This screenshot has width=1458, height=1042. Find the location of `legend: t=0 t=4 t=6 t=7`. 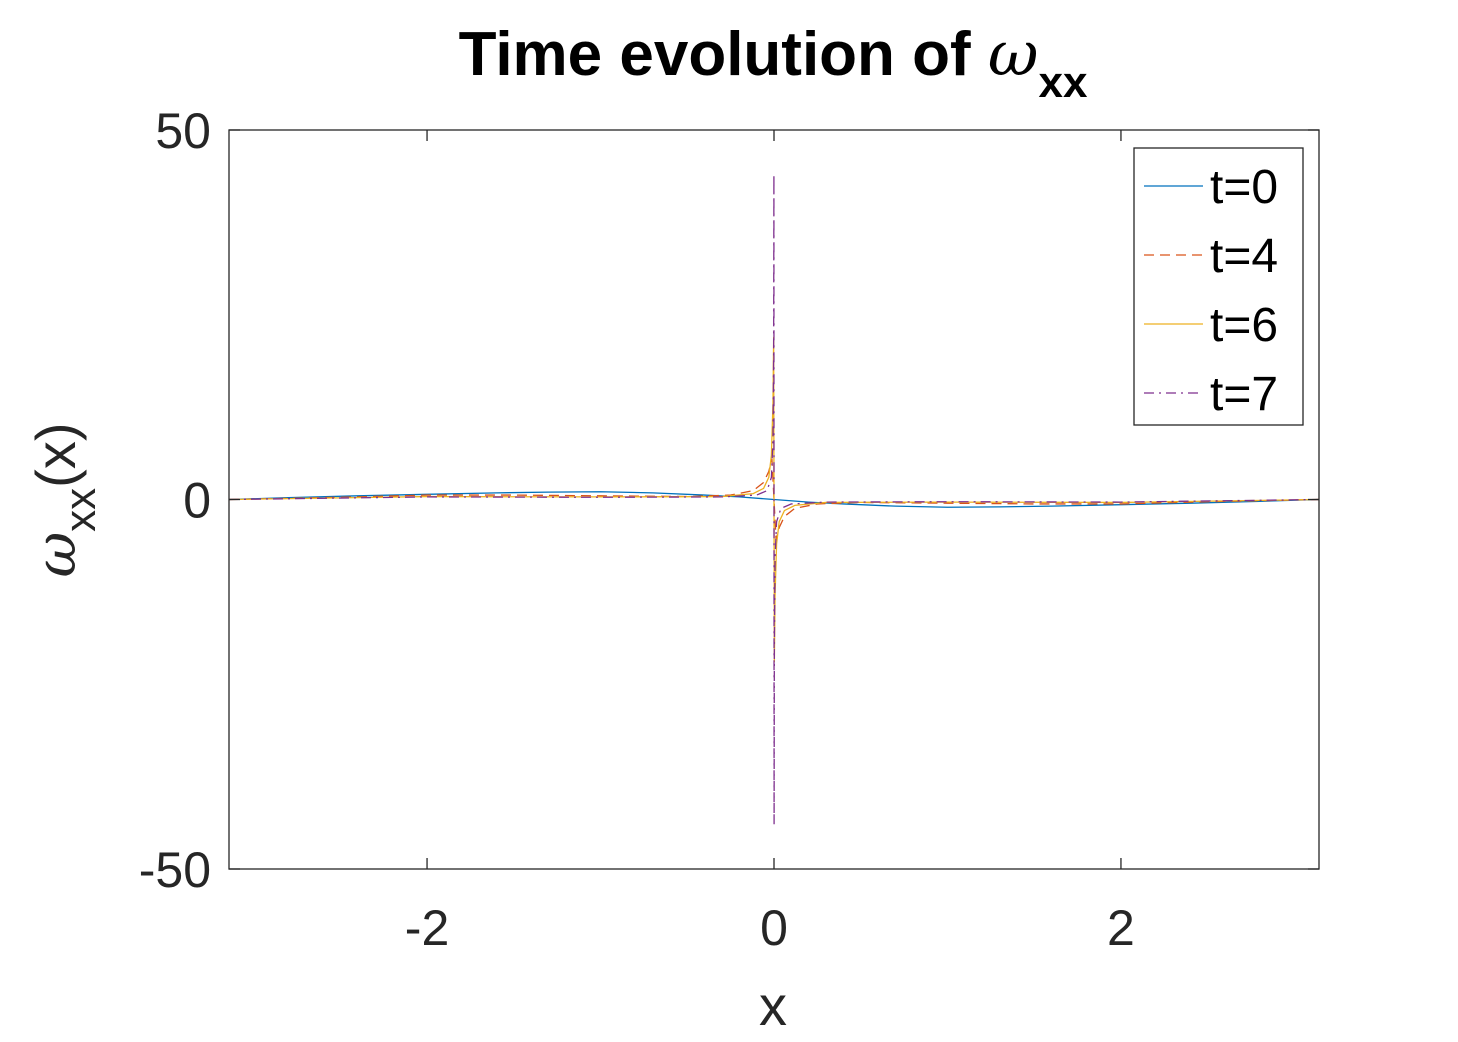

legend: t=0 t=4 t=6 t=7 is located at coordinates (1218, 286).